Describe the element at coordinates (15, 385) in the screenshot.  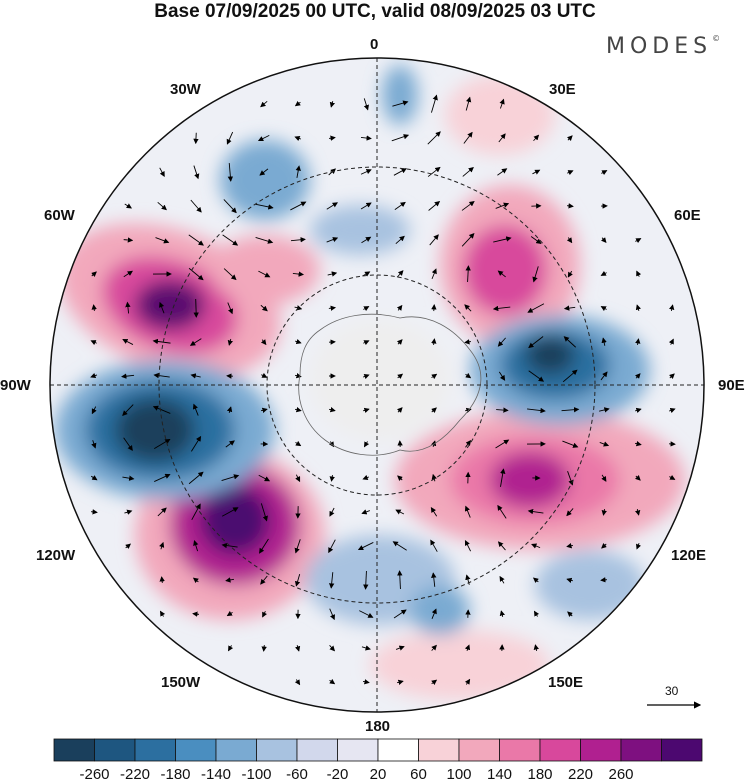
I see `lon-label-90w: 90W` at that location.